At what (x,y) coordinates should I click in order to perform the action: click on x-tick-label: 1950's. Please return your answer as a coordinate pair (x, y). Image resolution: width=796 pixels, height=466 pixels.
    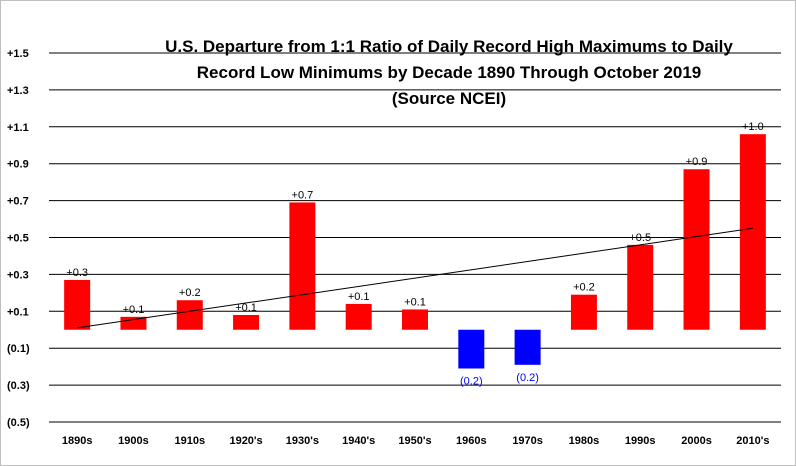
    Looking at the image, I should click on (414, 441).